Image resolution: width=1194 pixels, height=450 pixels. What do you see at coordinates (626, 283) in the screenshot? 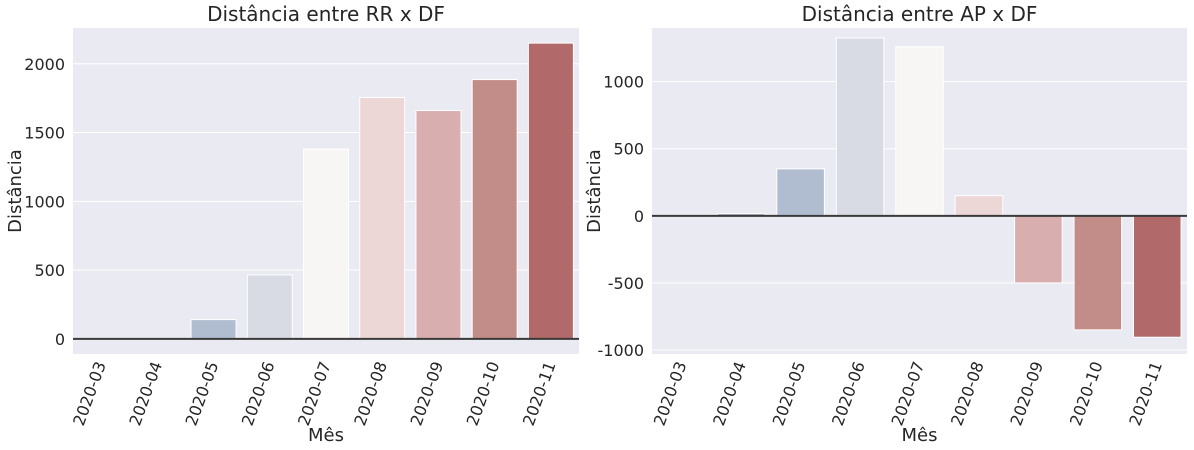
I see `y-tick-label: -500` at bounding box center [626, 283].